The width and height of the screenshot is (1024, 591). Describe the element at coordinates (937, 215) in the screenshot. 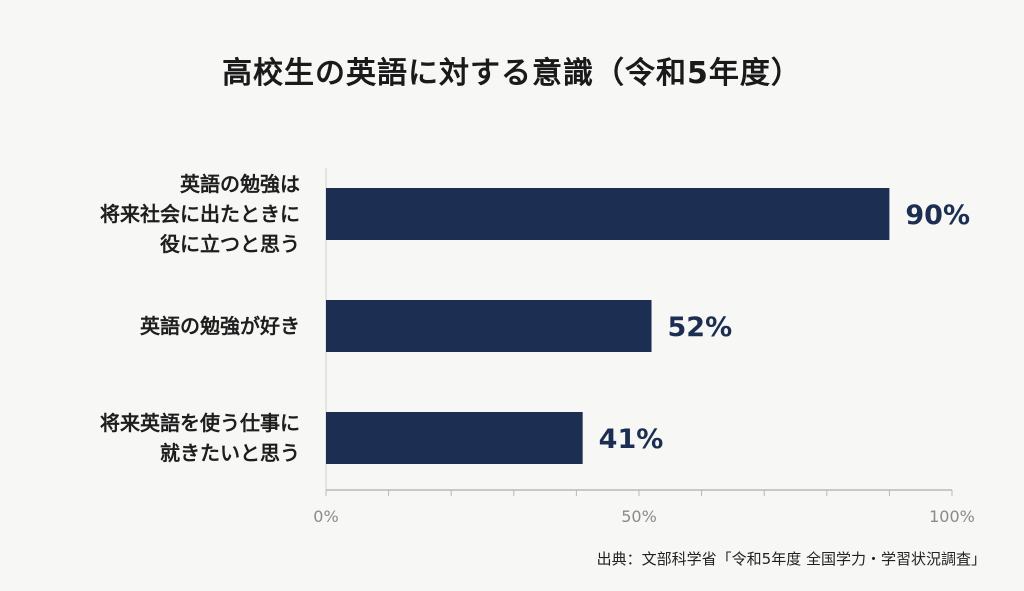

I see `bar-value-label: 90%` at that location.